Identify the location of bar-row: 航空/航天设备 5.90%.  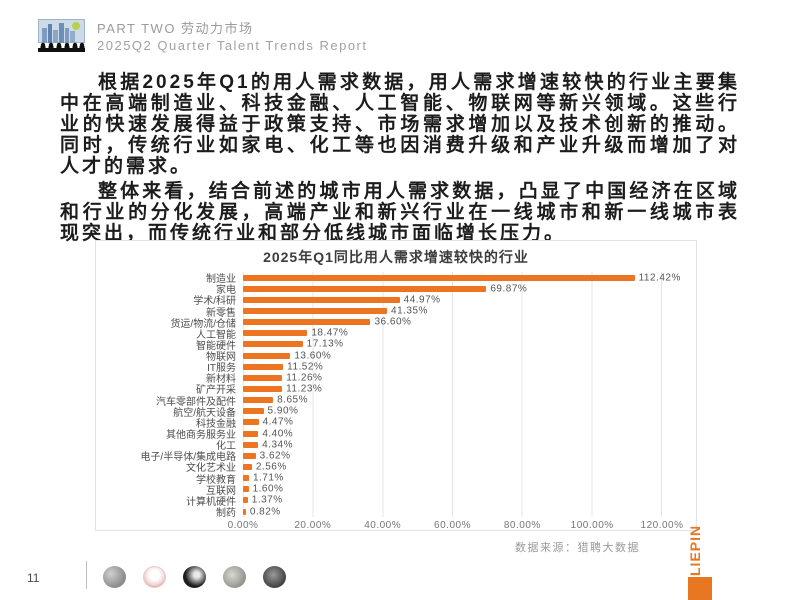
(396, 412).